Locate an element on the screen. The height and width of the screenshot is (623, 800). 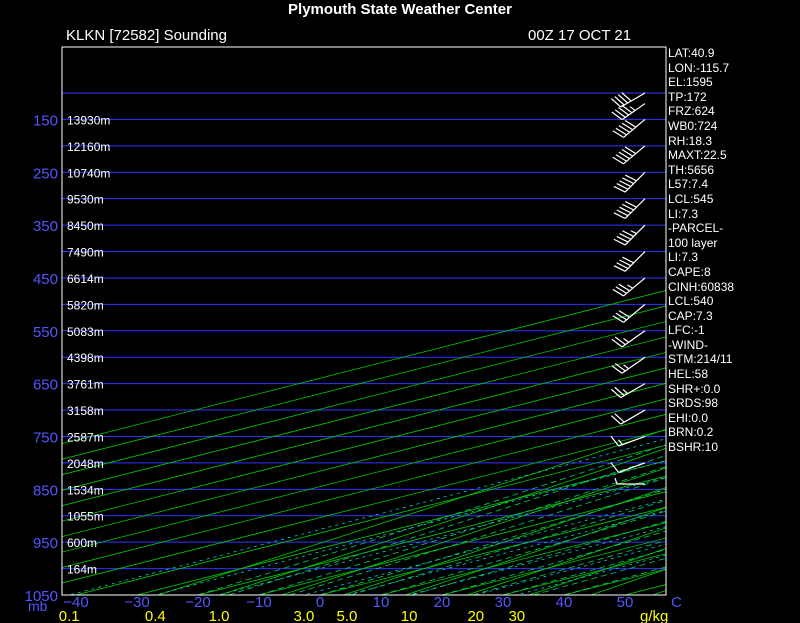
height-label: 2587m is located at coordinates (85, 437).